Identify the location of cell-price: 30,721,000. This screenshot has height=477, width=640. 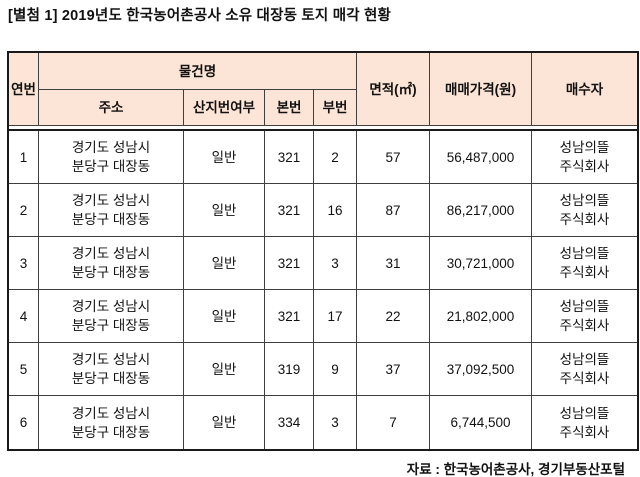
(481, 263).